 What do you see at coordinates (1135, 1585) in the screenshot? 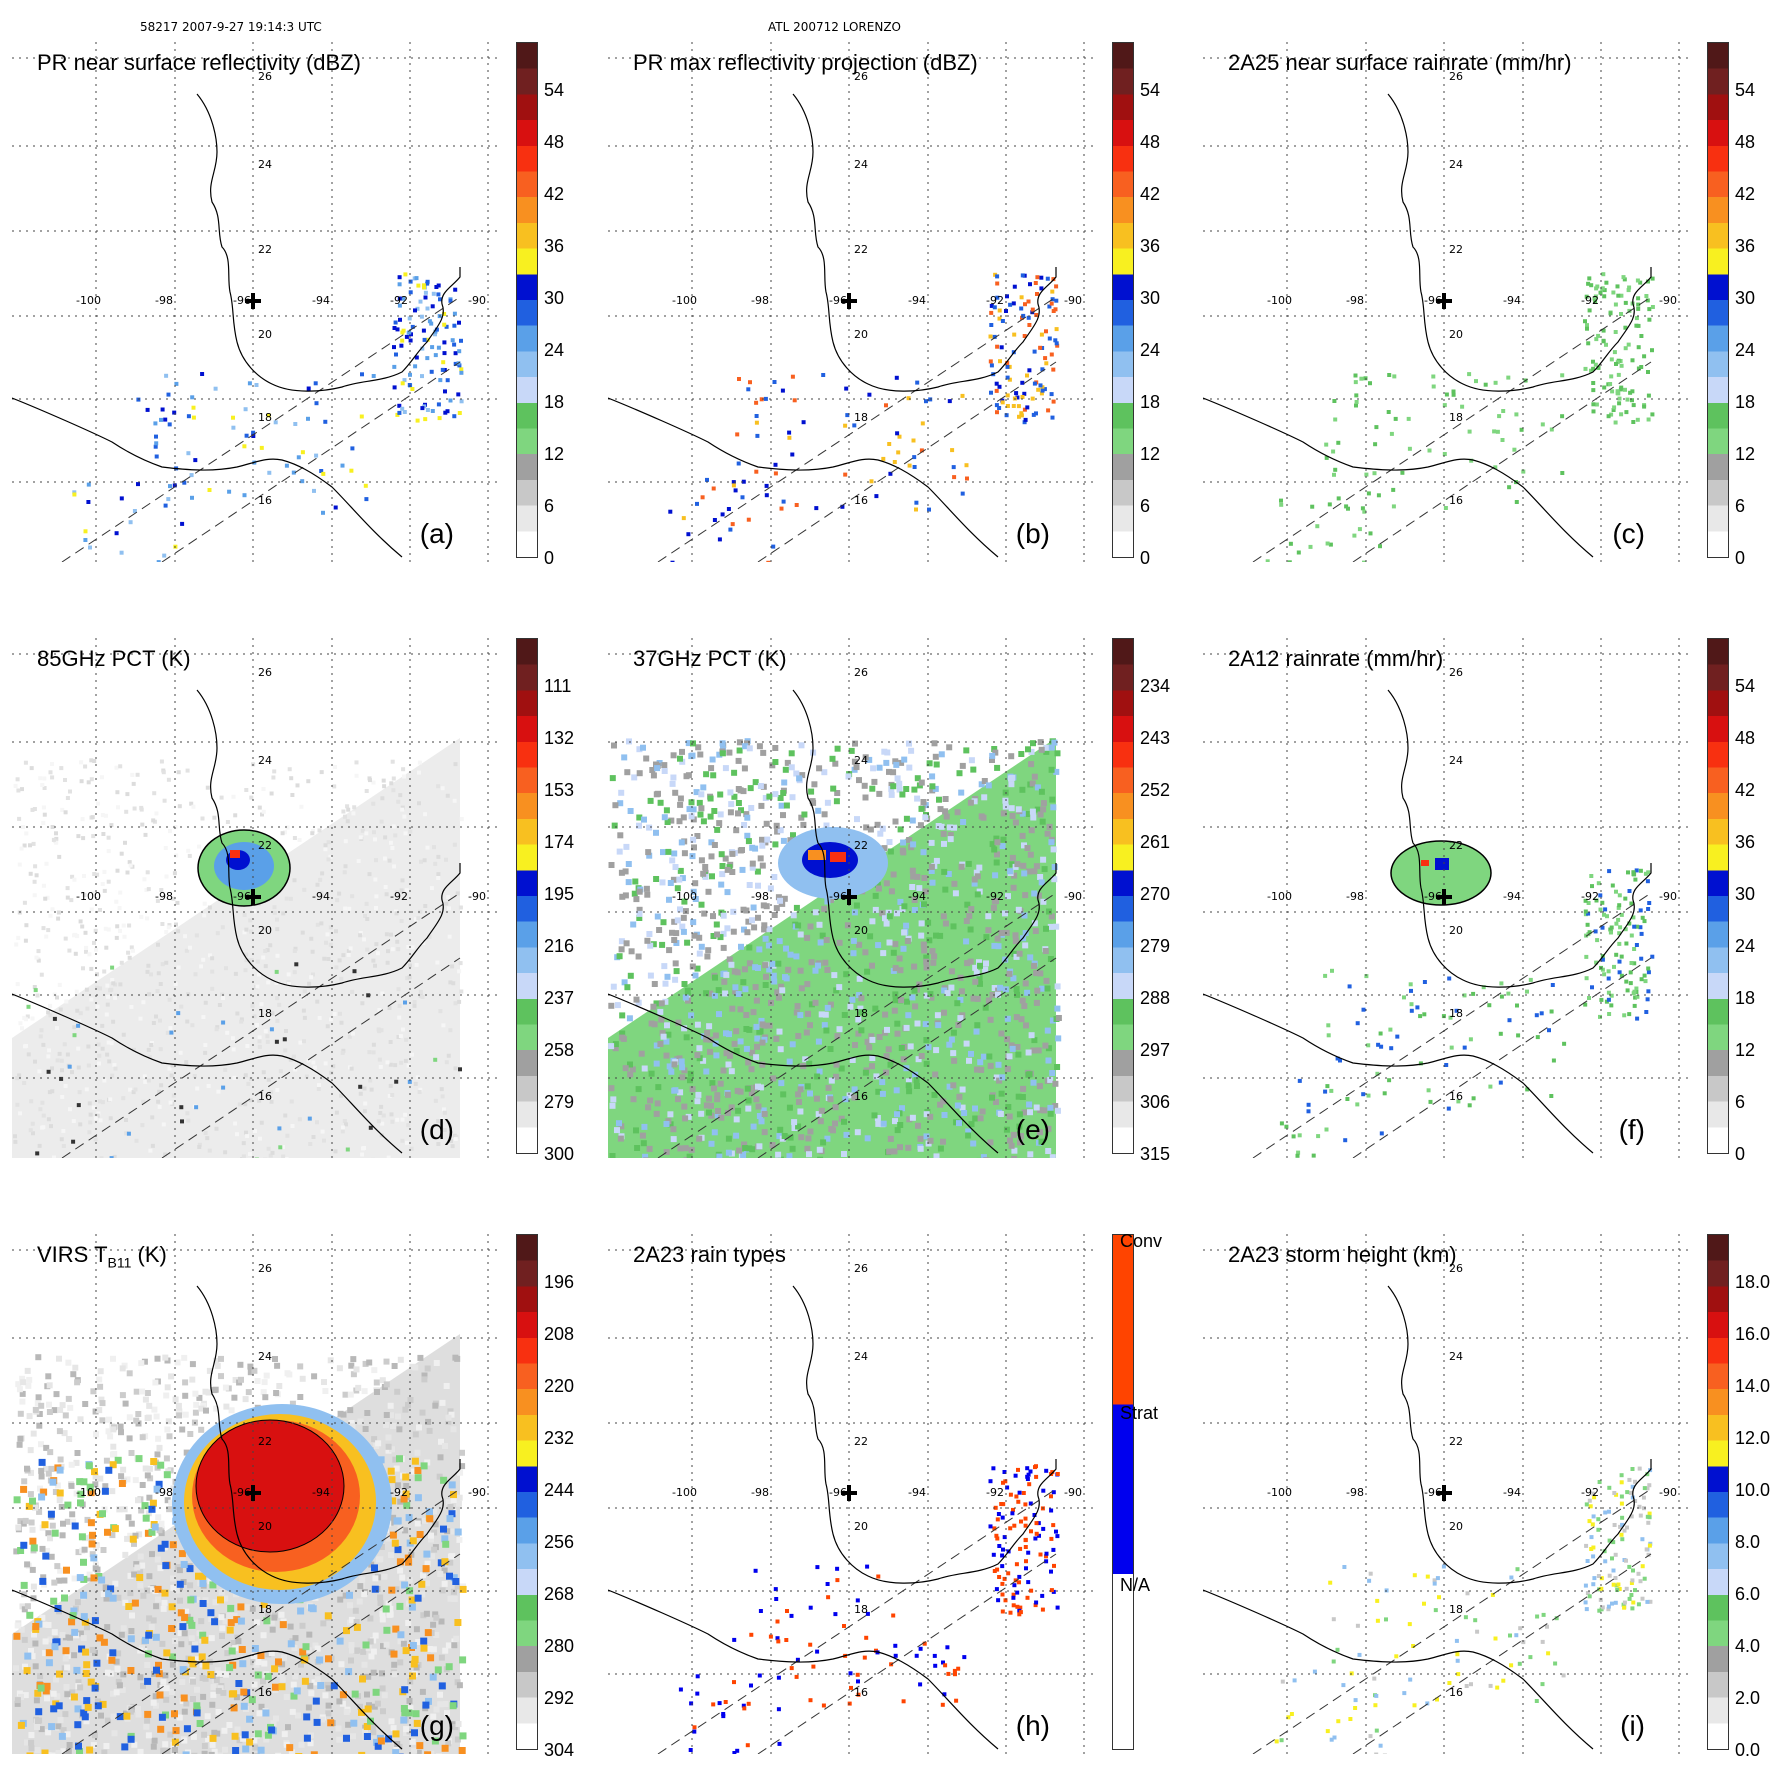
I see `colorbar-tick-label: N/A` at bounding box center [1135, 1585].